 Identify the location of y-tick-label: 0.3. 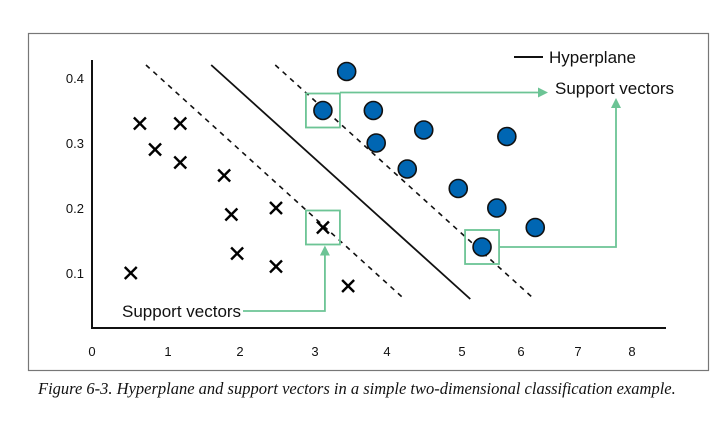
(75, 143).